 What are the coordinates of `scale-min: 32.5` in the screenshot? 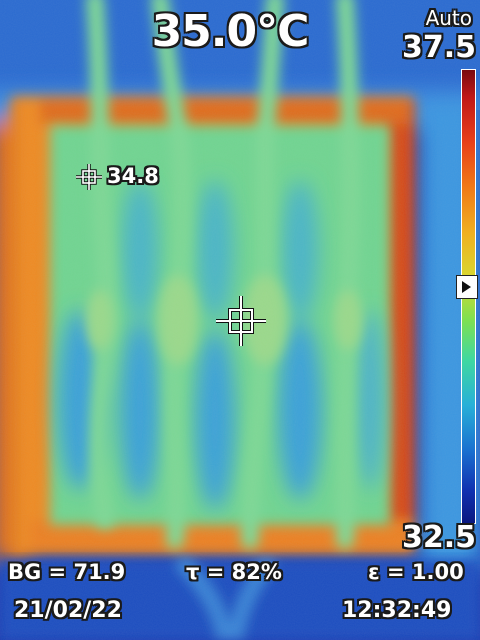 It's located at (438, 537).